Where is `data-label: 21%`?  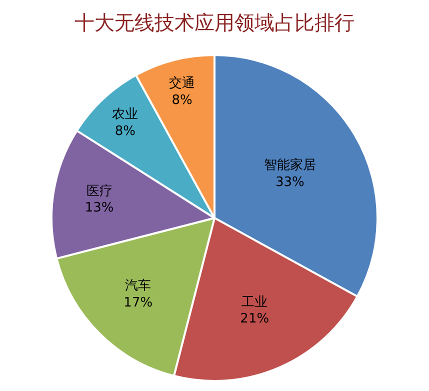
data-label: 21% is located at coordinates (255, 319).